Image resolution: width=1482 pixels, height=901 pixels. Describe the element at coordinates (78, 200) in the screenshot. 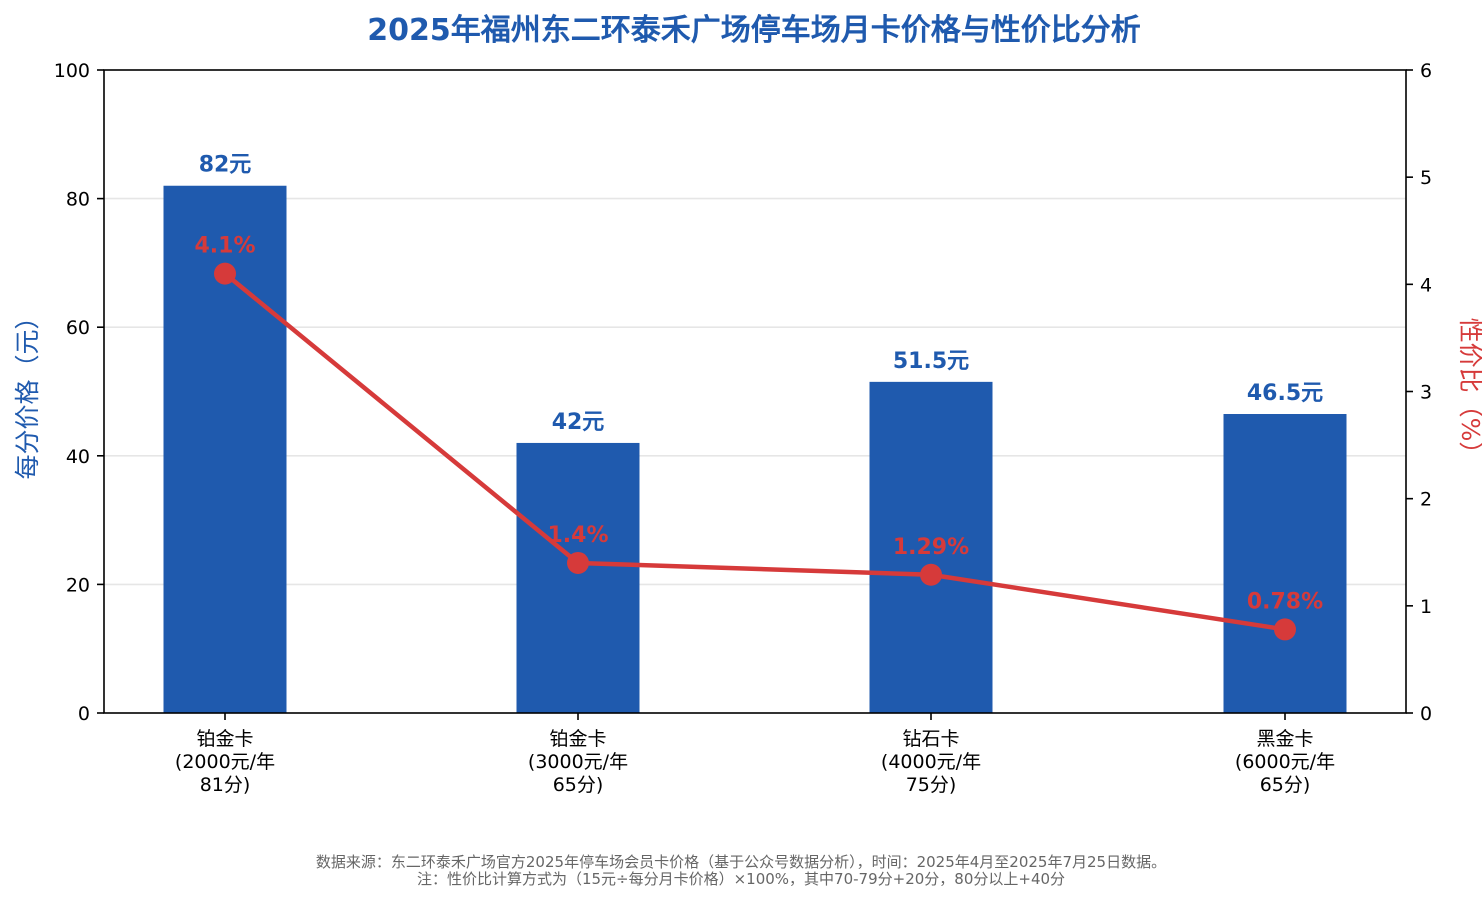

I see `y-tick-label-left: 80` at that location.